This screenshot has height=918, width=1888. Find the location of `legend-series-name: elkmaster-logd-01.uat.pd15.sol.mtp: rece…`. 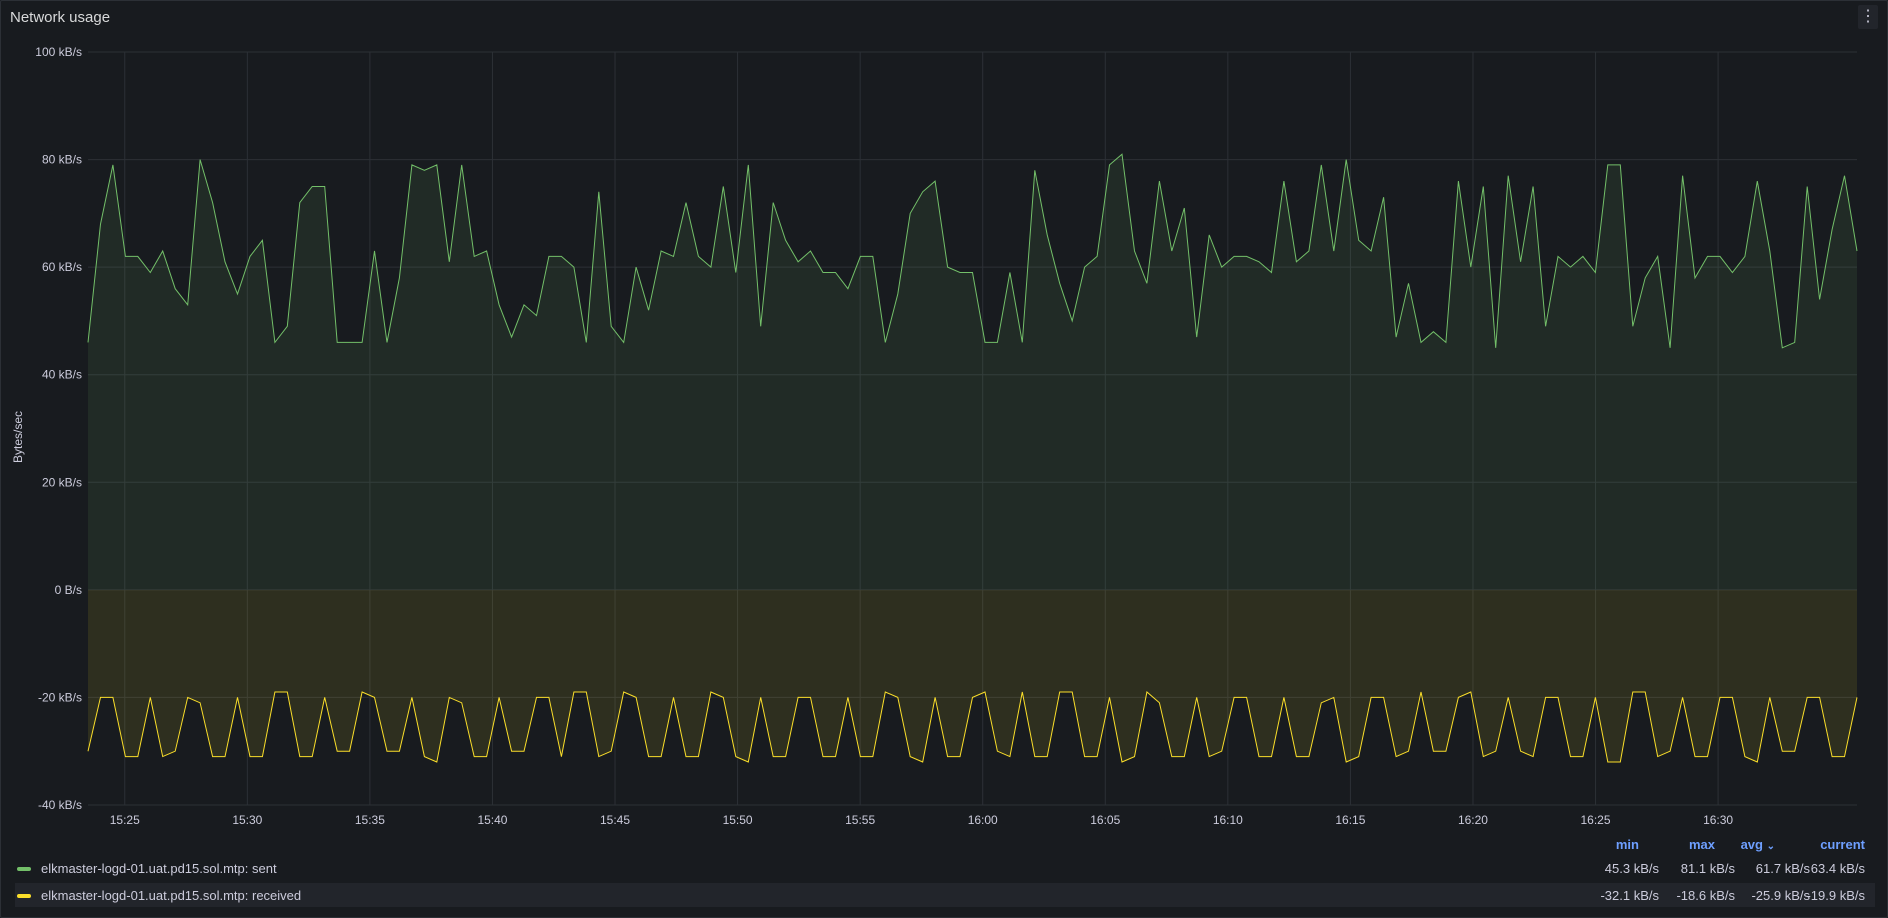

legend-series-name: elkmaster-logd-01.uat.pd15.sol.mtp: rece… is located at coordinates (171, 895).